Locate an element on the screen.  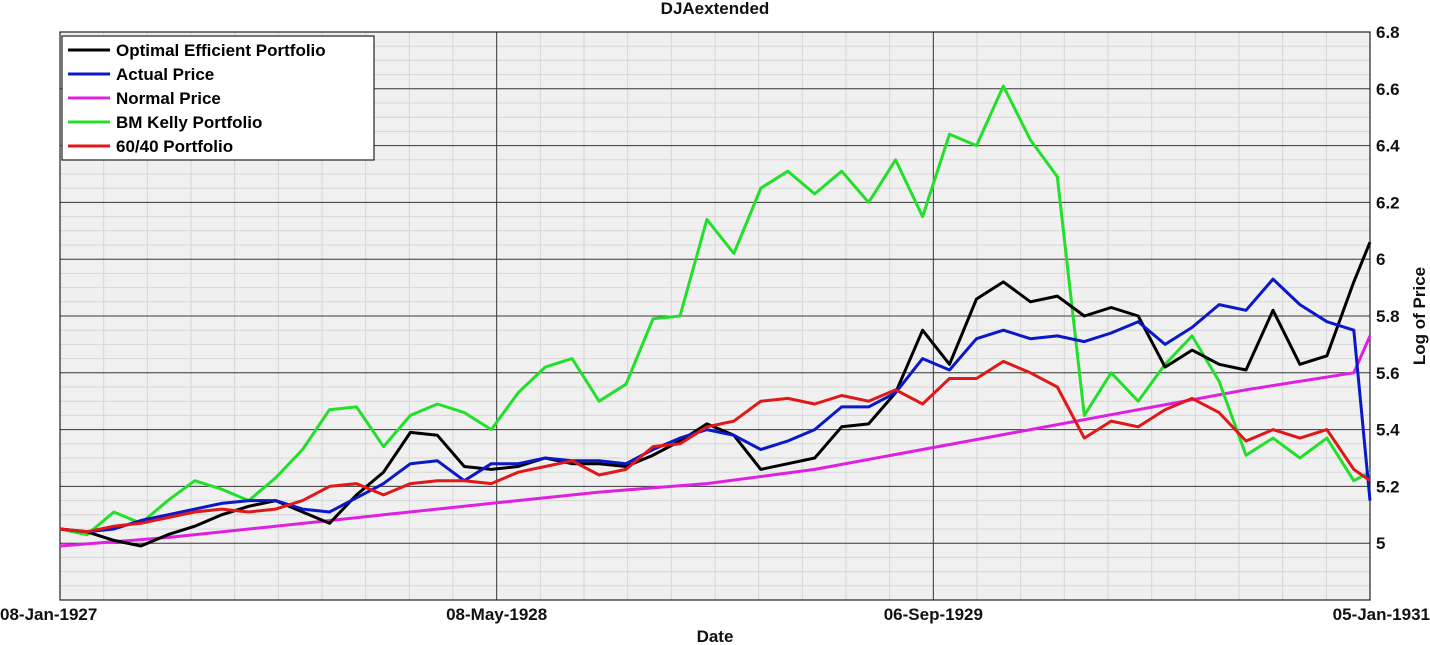
y-axis-ticks: 5 5.2 5.4 5.6 5.8 6 6.2 6.4 6.6 6.8 is located at coordinates (1388, 288).